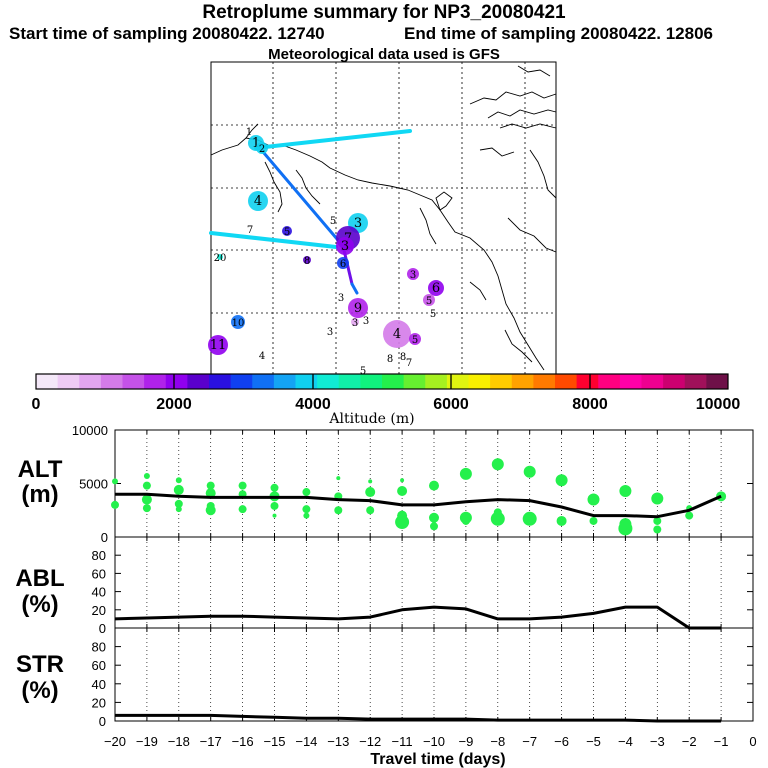 Image resolution: width=768 pixels, height=768 pixels. I want to click on map-marker: 4, so click(397, 334).